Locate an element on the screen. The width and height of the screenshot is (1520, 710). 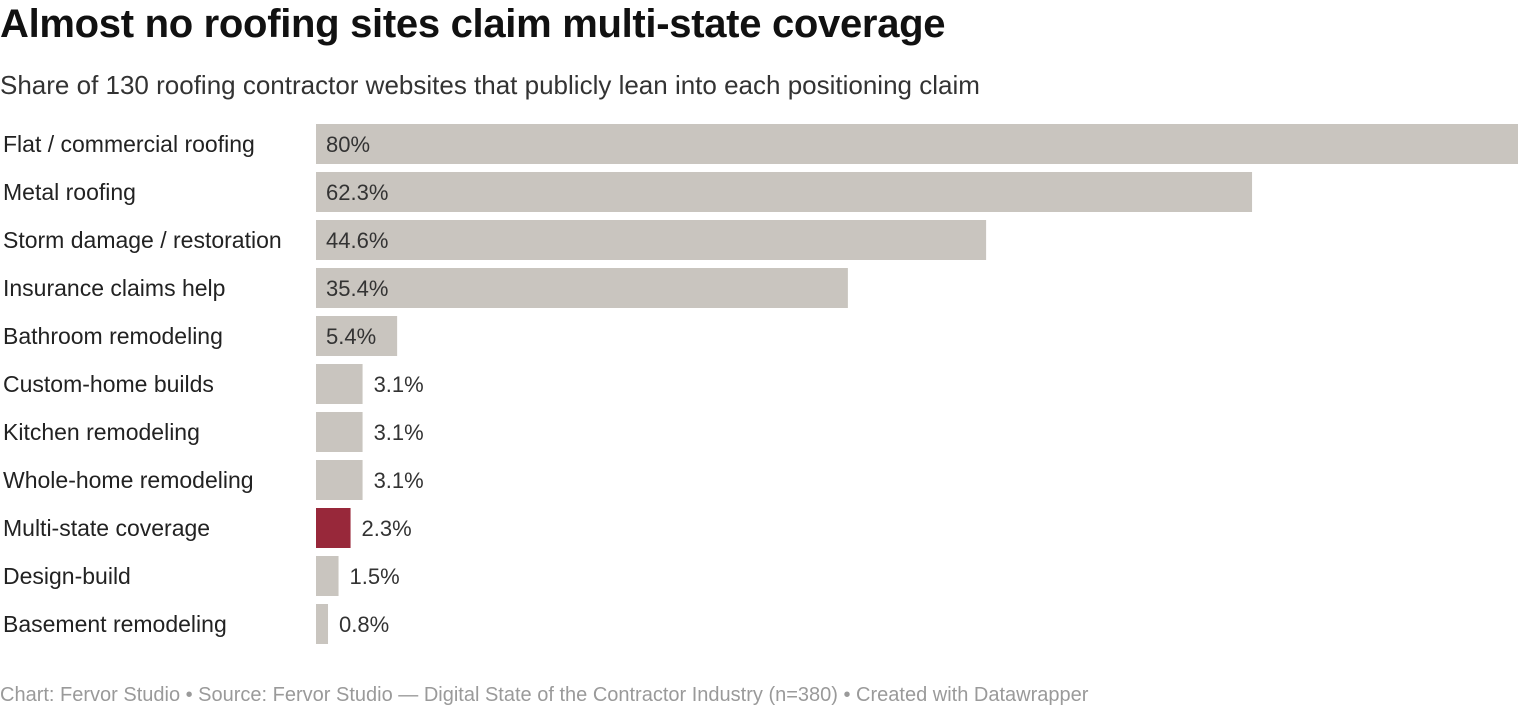
bar-multi-state-coverage is located at coordinates (333, 528).